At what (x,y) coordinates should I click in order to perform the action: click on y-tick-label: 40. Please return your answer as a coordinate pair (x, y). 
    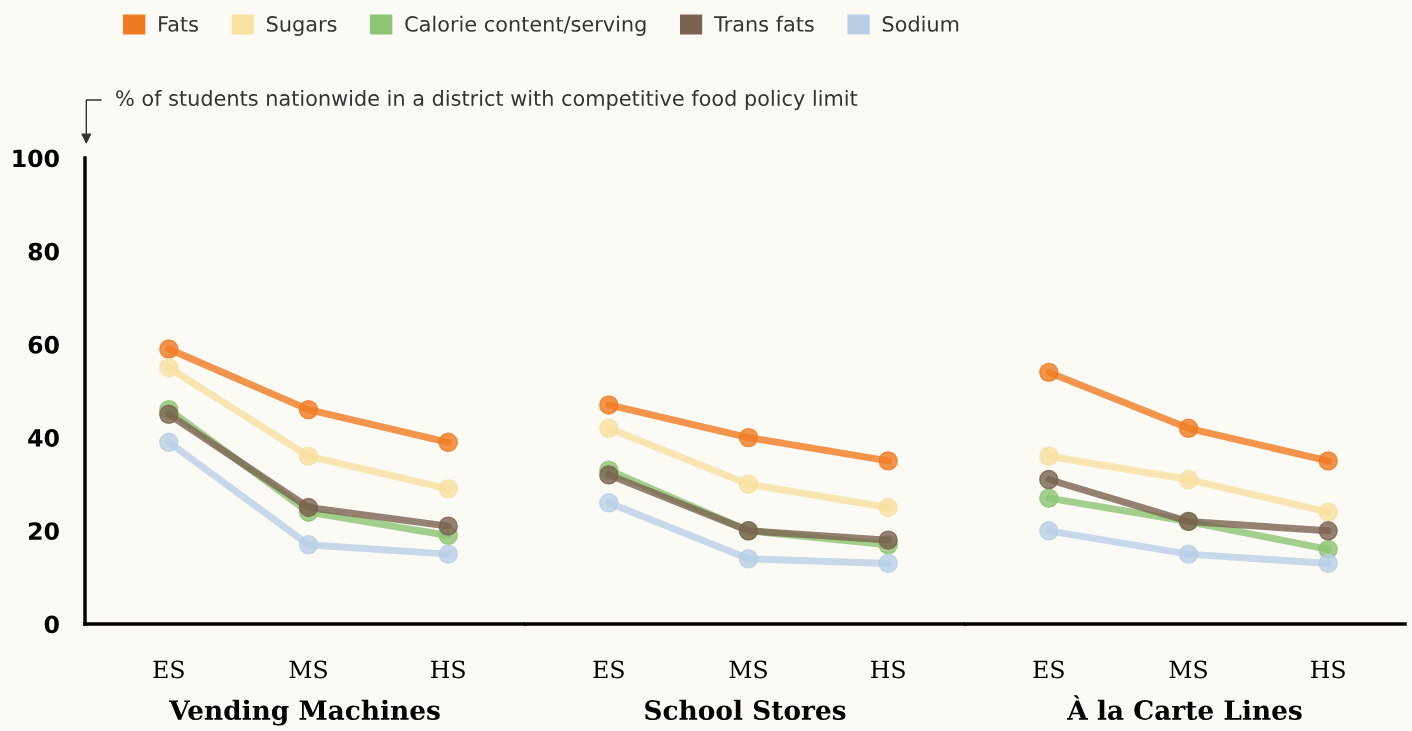
    Looking at the image, I should click on (43, 438).